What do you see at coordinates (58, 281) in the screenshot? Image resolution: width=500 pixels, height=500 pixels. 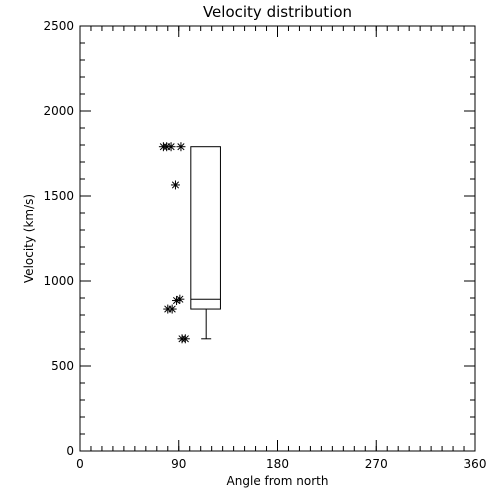 I see `y-tick-label: 1000` at bounding box center [58, 281].